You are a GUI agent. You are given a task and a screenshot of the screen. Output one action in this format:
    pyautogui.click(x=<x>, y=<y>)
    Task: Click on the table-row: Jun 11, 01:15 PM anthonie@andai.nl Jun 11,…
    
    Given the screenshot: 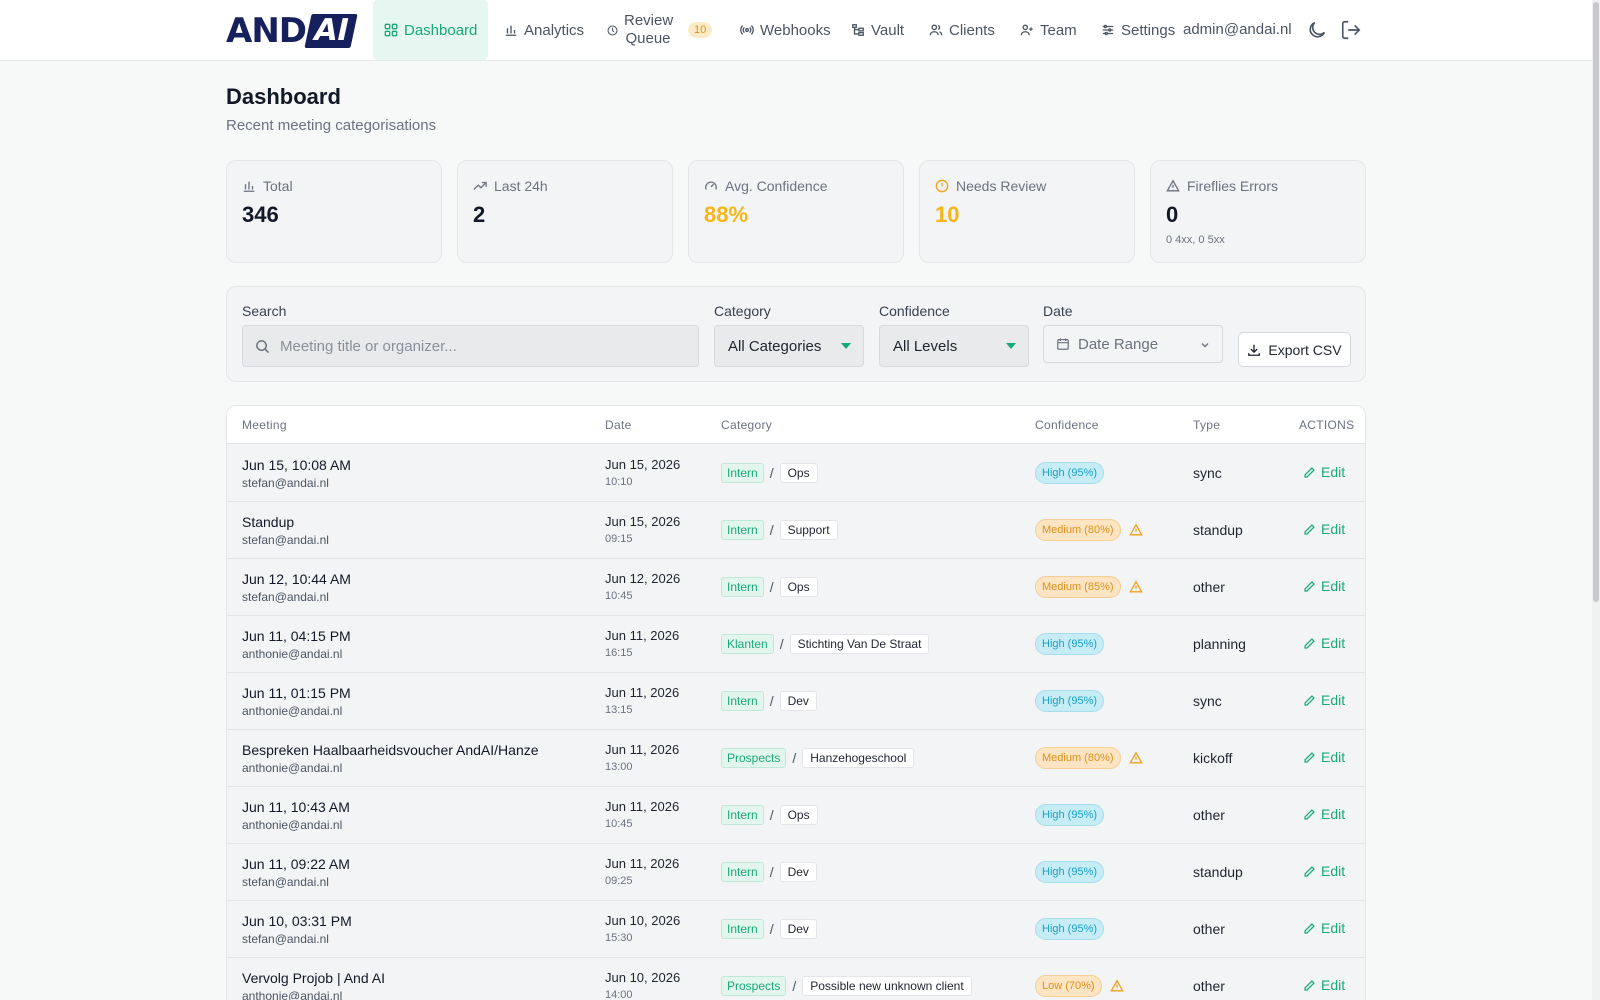 What is the action you would take?
    pyautogui.click(x=796, y=701)
    